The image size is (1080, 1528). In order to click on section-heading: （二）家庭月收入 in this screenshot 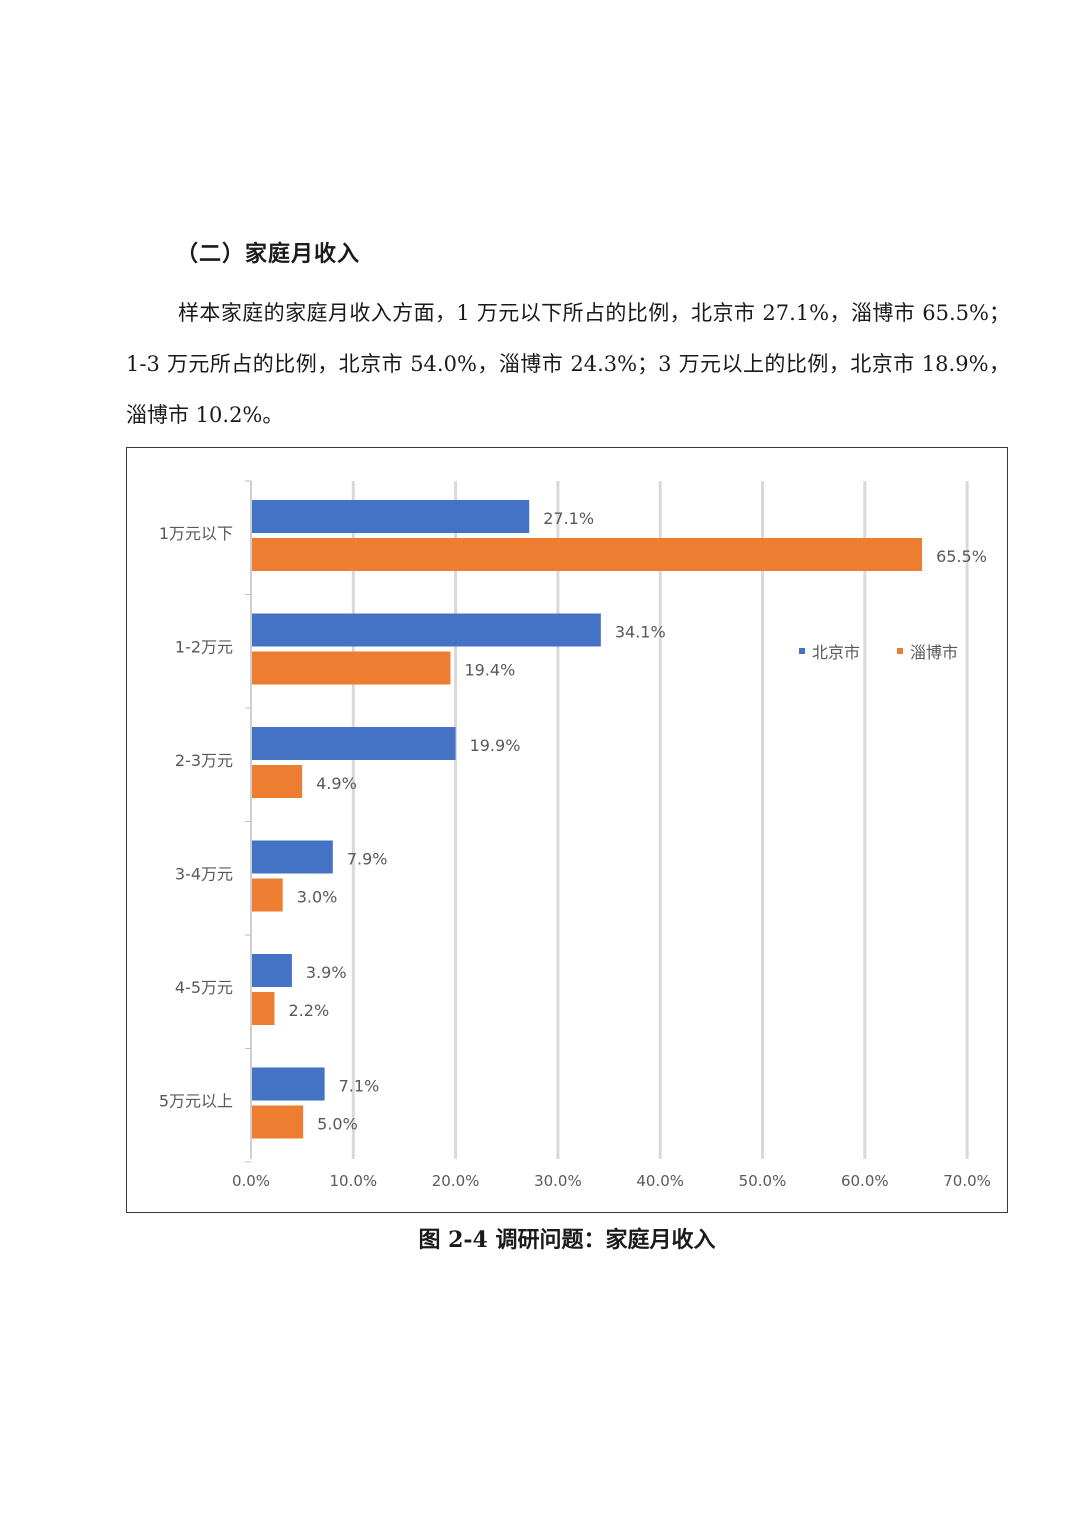, I will do `click(268, 254)`.